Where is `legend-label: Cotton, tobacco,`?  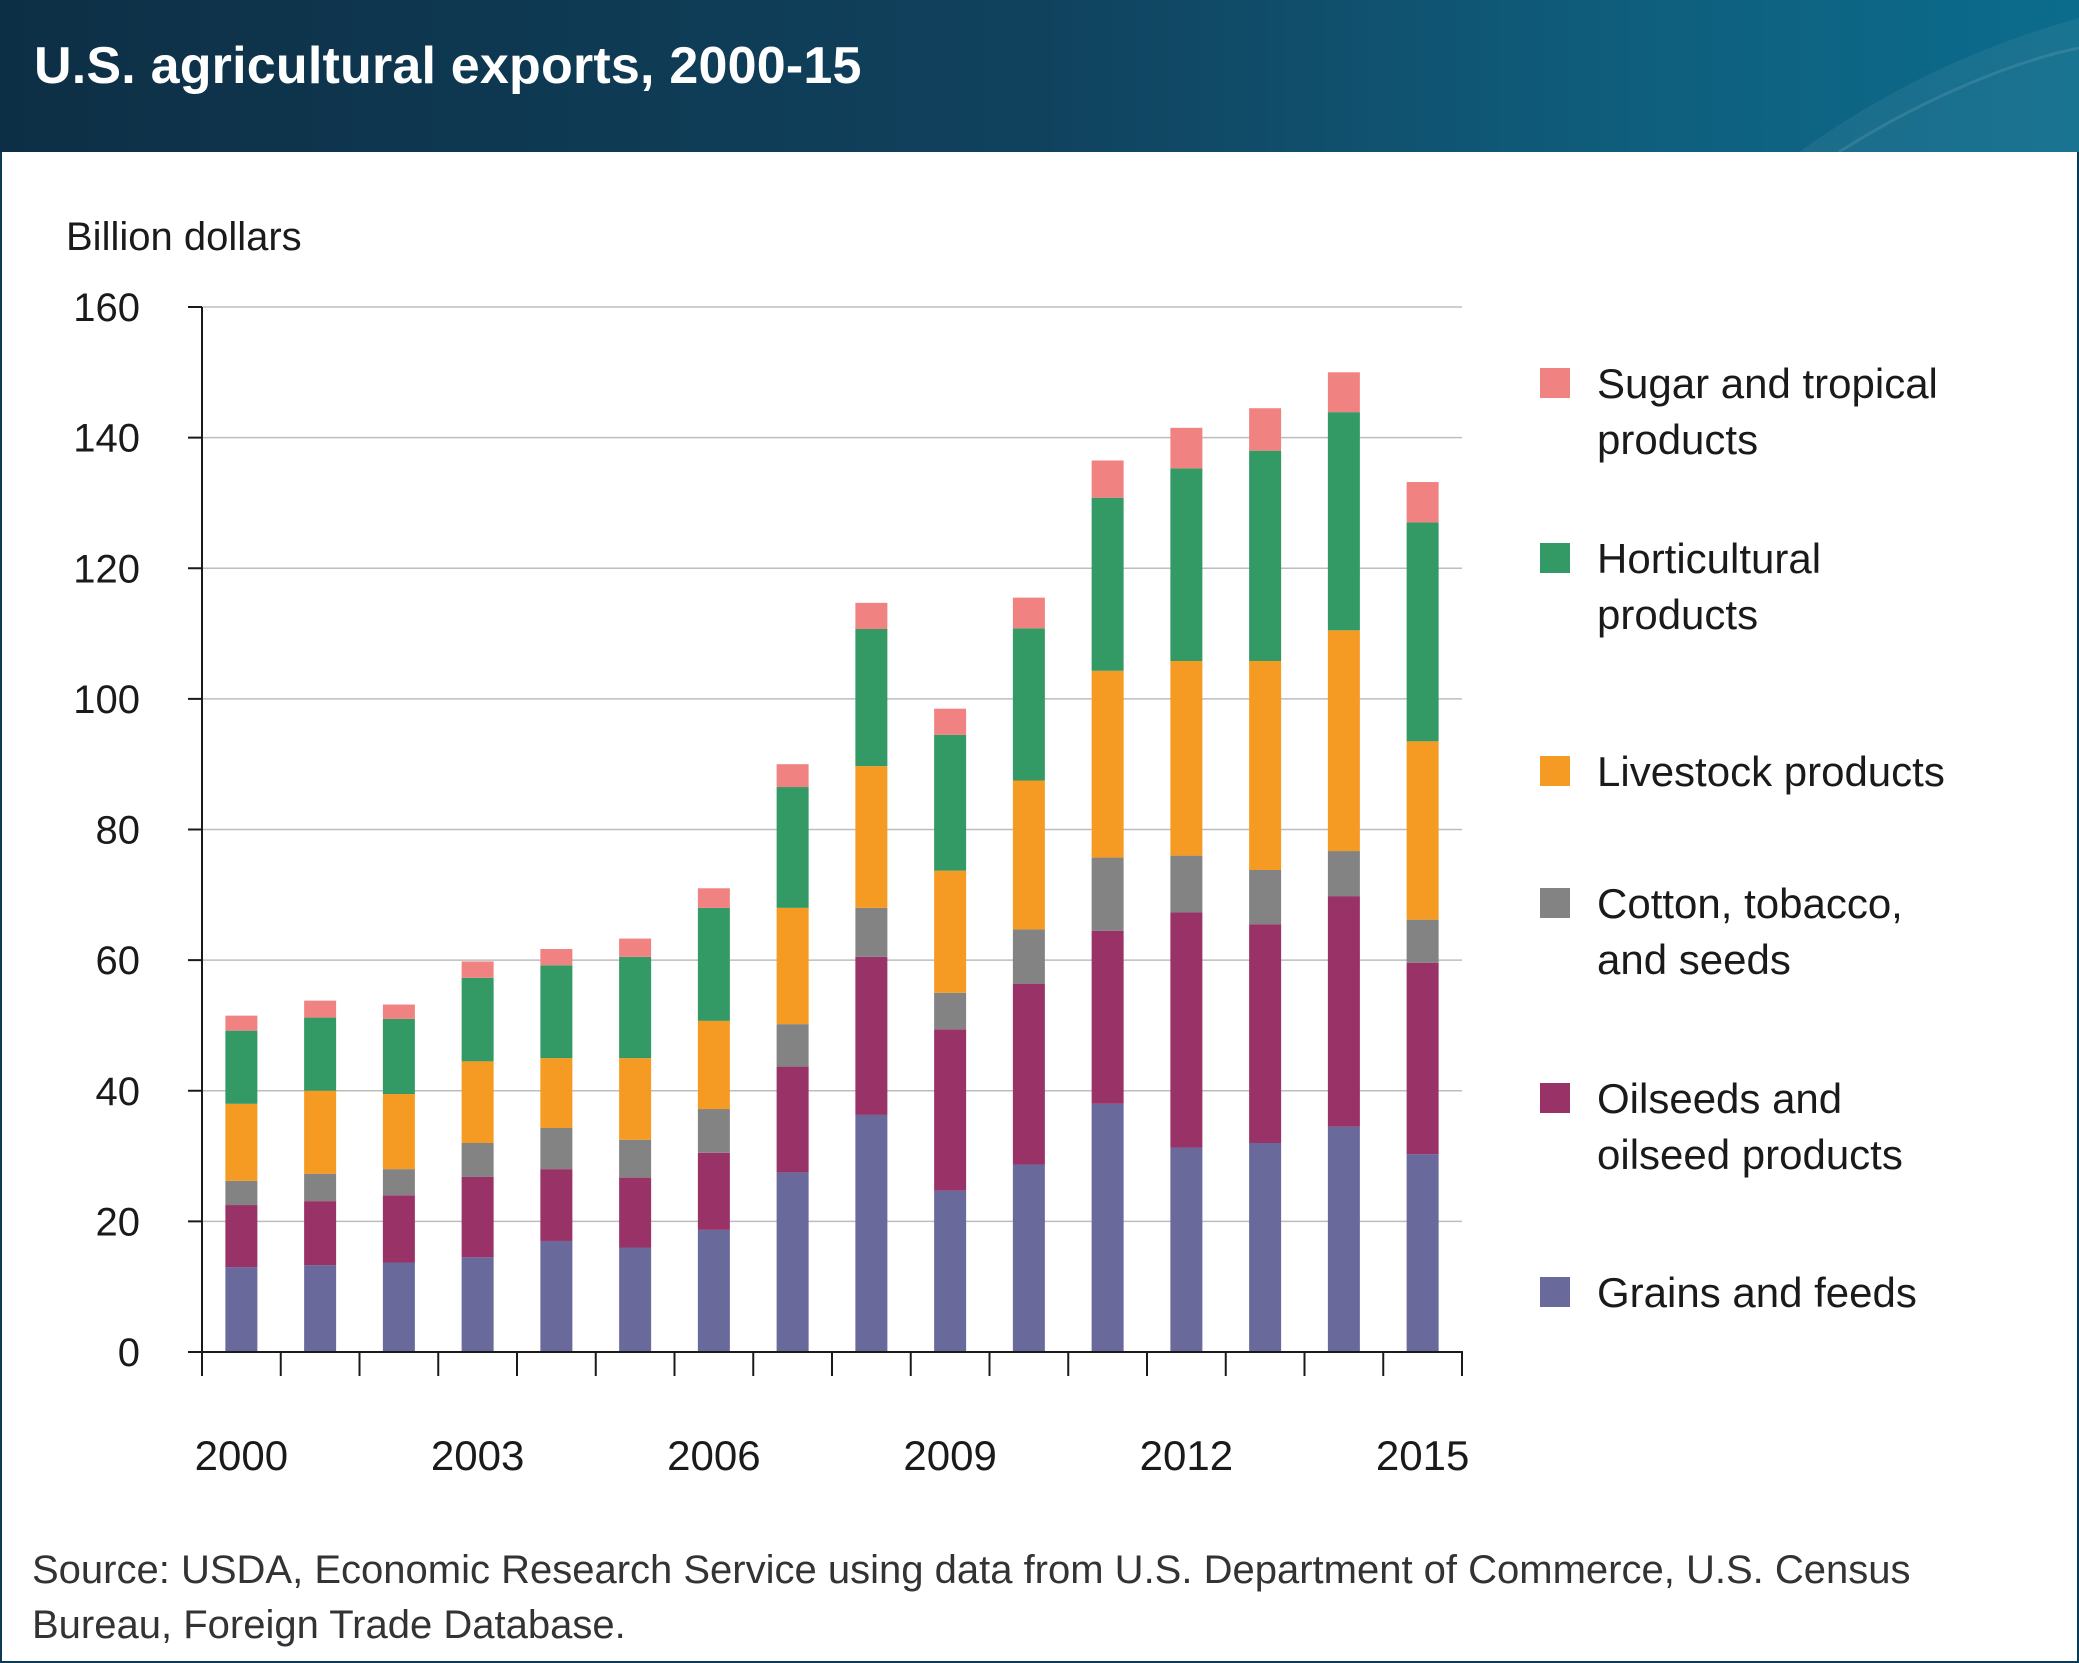 legend-label: Cotton, tobacco, is located at coordinates (1750, 903).